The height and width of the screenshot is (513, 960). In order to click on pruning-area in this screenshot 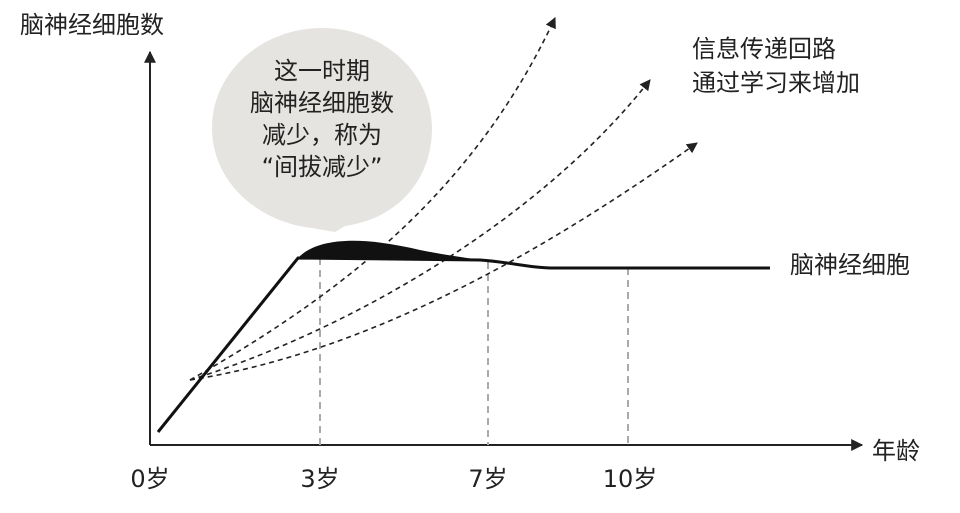, I will do `click(391, 250)`.